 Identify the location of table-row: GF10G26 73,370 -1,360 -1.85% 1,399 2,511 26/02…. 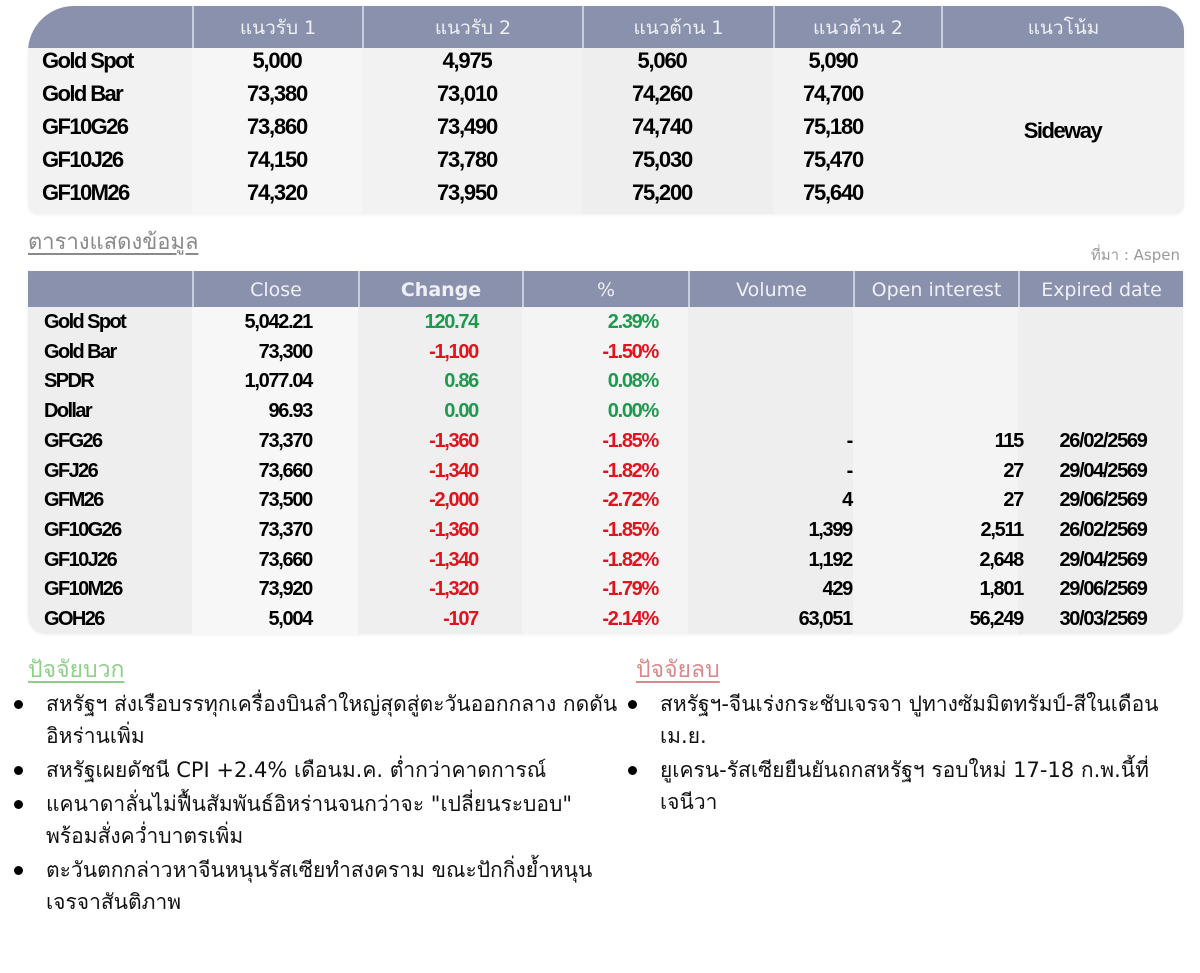
(605, 530).